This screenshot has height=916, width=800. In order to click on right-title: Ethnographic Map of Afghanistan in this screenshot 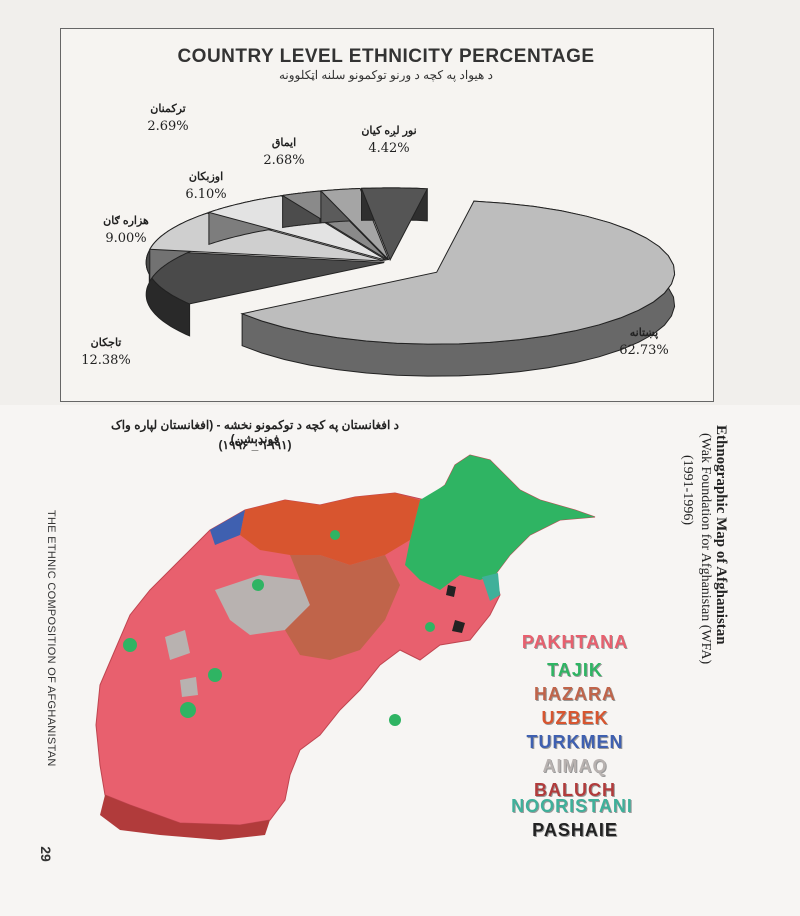, I will do `click(721, 535)`.